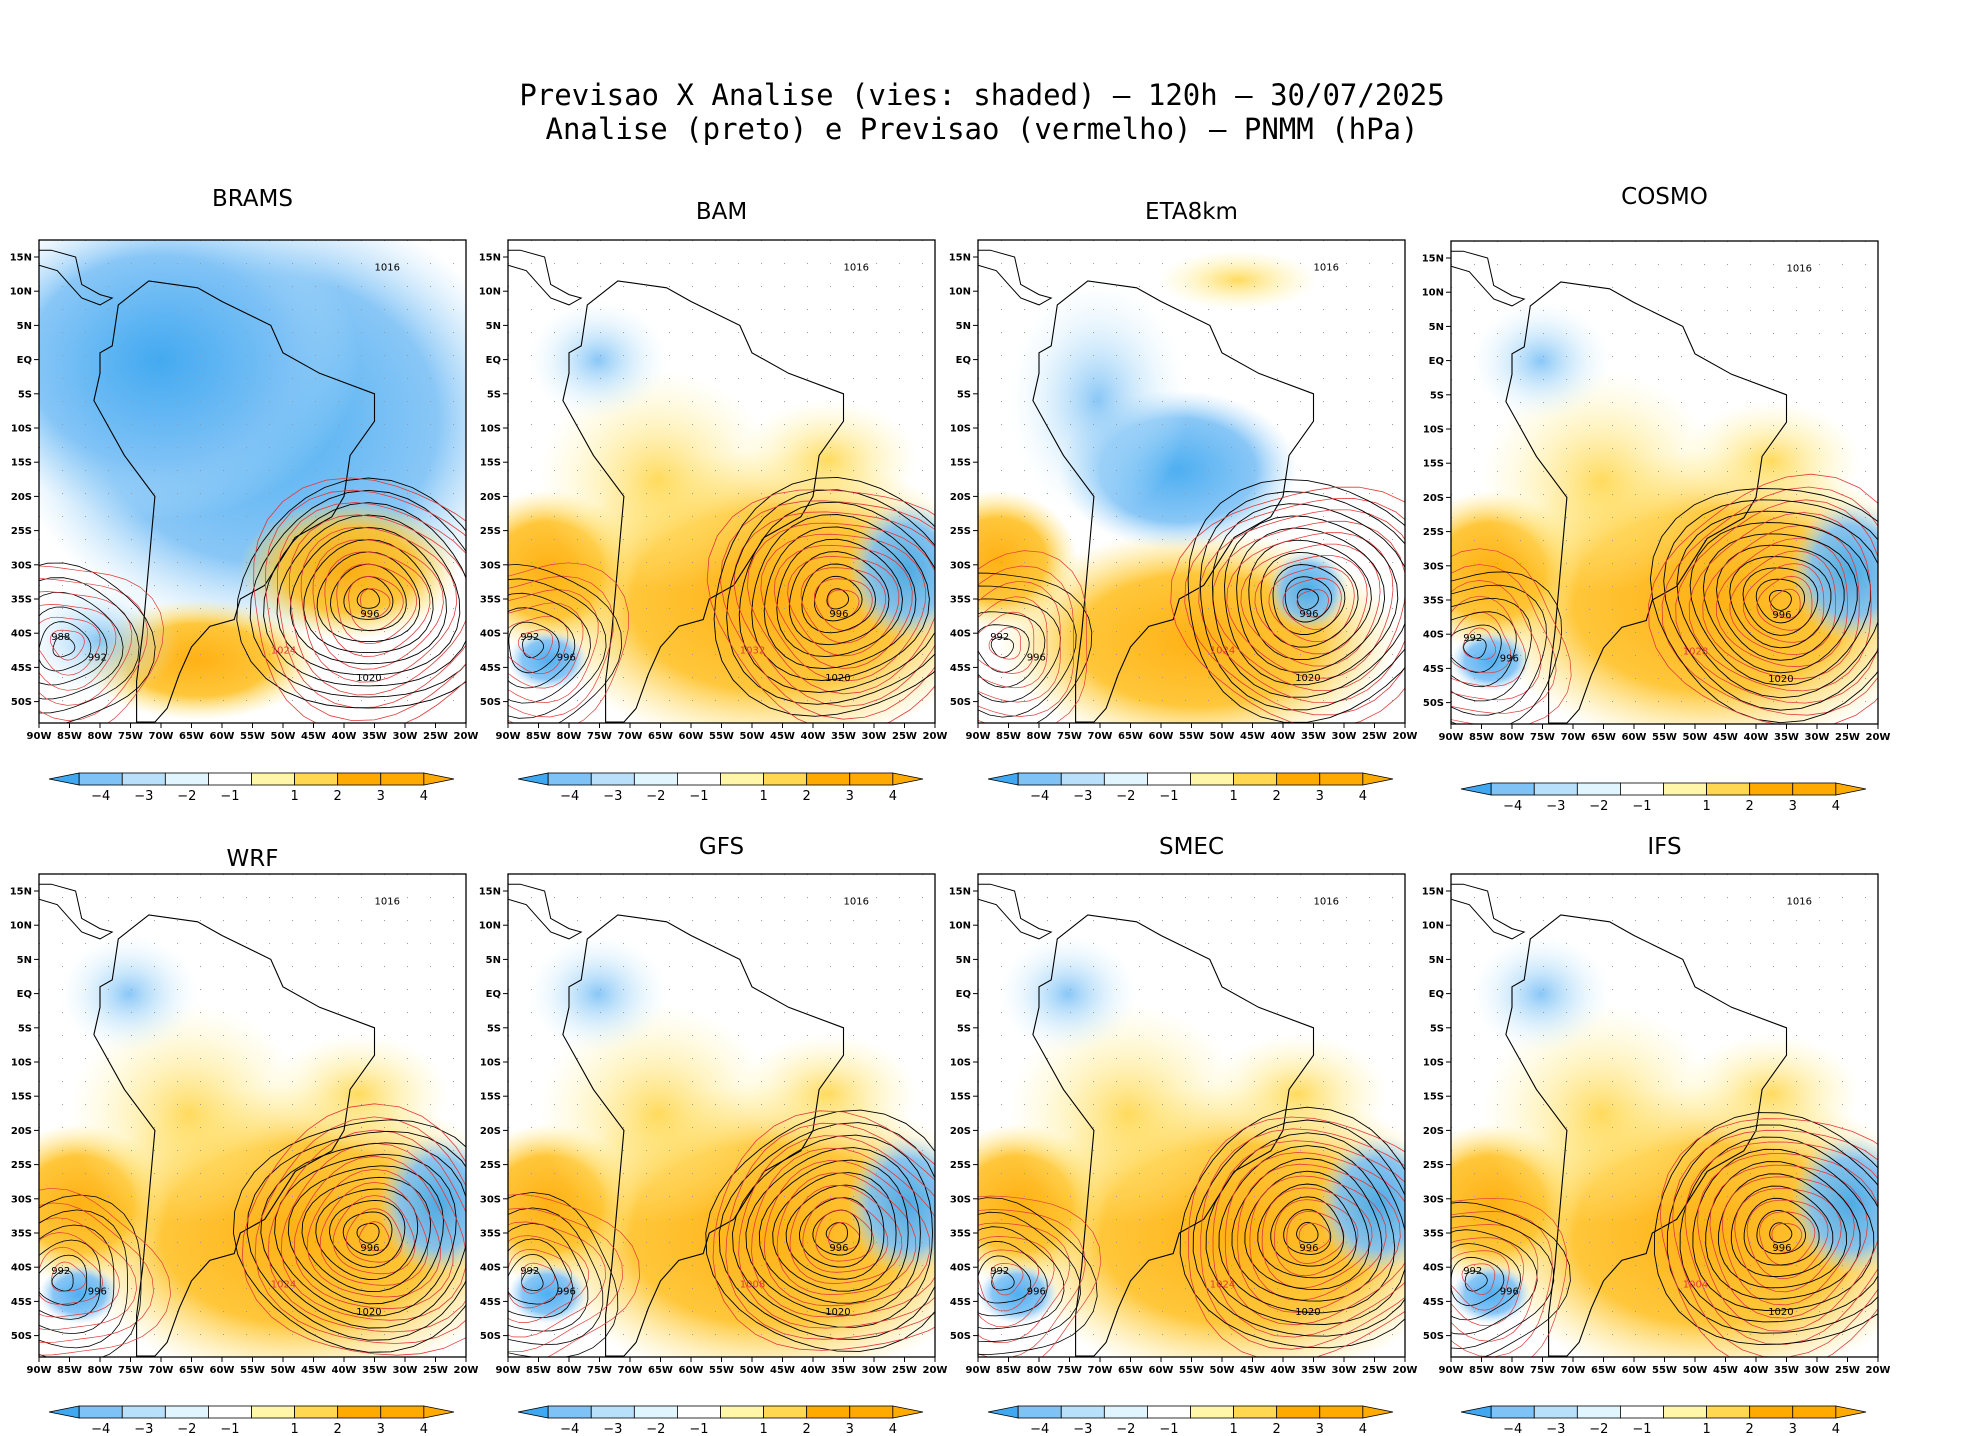 This screenshot has width=1964, height=1436. What do you see at coordinates (569, 796) in the screenshot?
I see `colorbar-label: −4` at bounding box center [569, 796].